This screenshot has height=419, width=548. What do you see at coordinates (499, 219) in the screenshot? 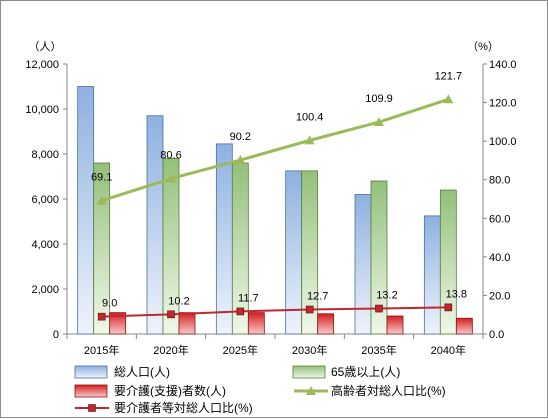
I see `right-tick-label: 60.0` at bounding box center [499, 219].